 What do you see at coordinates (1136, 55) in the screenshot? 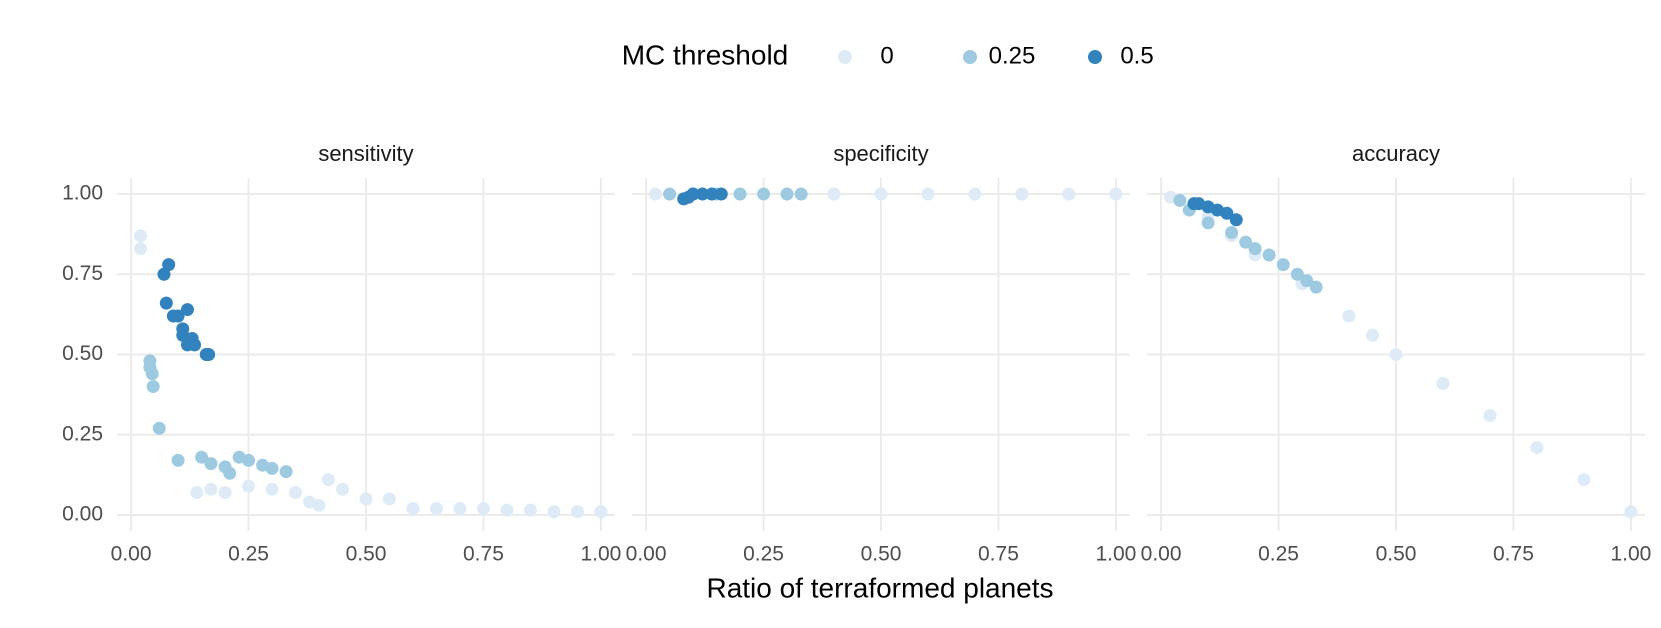
I see `legend-label: 0.5` at bounding box center [1136, 55].